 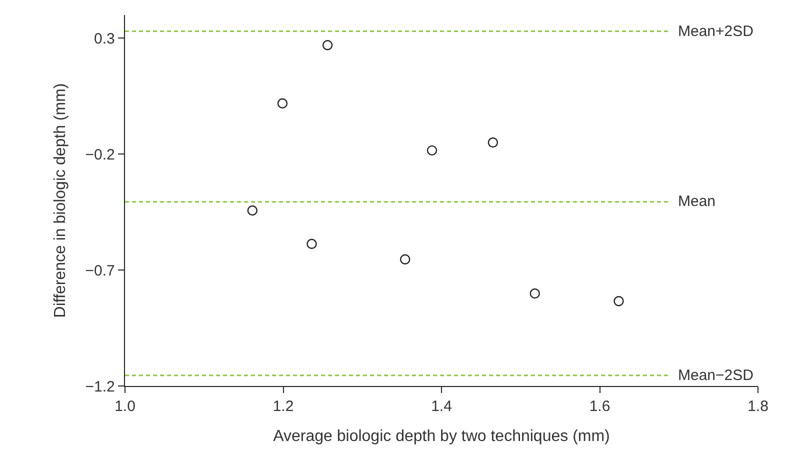 I want to click on y-axis-title: Difference in biologic depth (mm), so click(x=61, y=200).